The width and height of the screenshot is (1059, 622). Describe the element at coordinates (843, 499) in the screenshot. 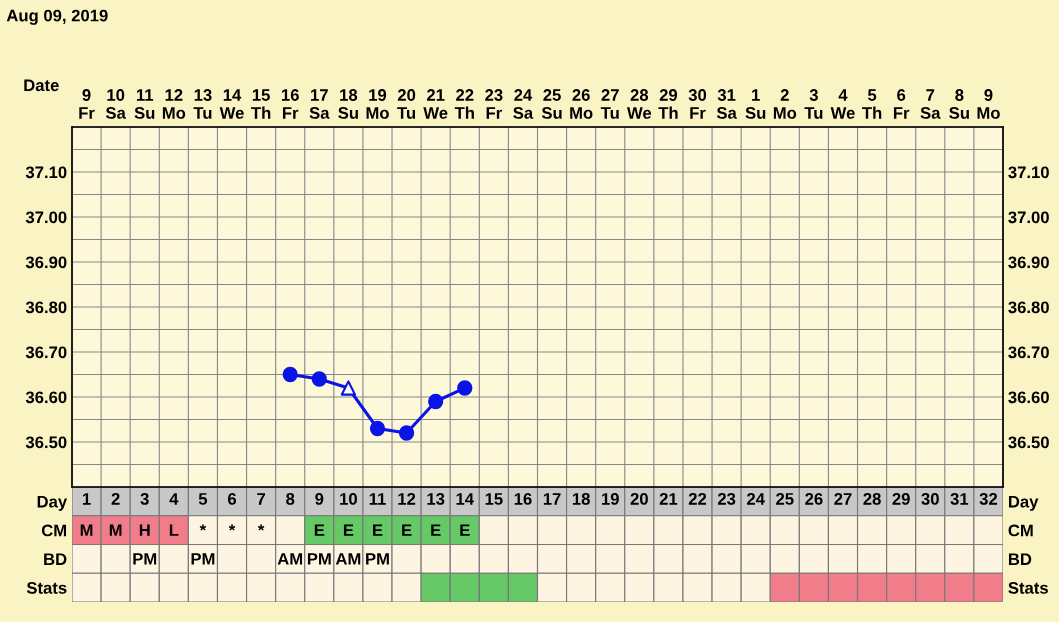

I see `x2-tick-label: 27` at that location.